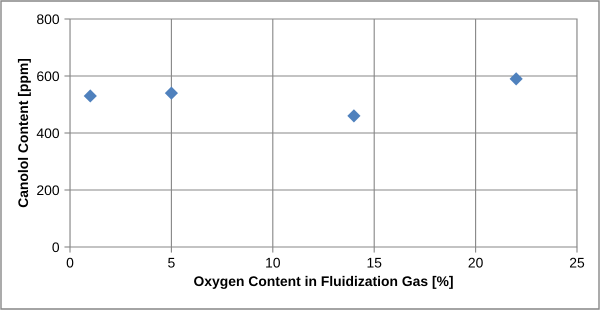 The width and height of the screenshot is (600, 310). What do you see at coordinates (48, 190) in the screenshot?
I see `y-tick-label: 200` at bounding box center [48, 190].